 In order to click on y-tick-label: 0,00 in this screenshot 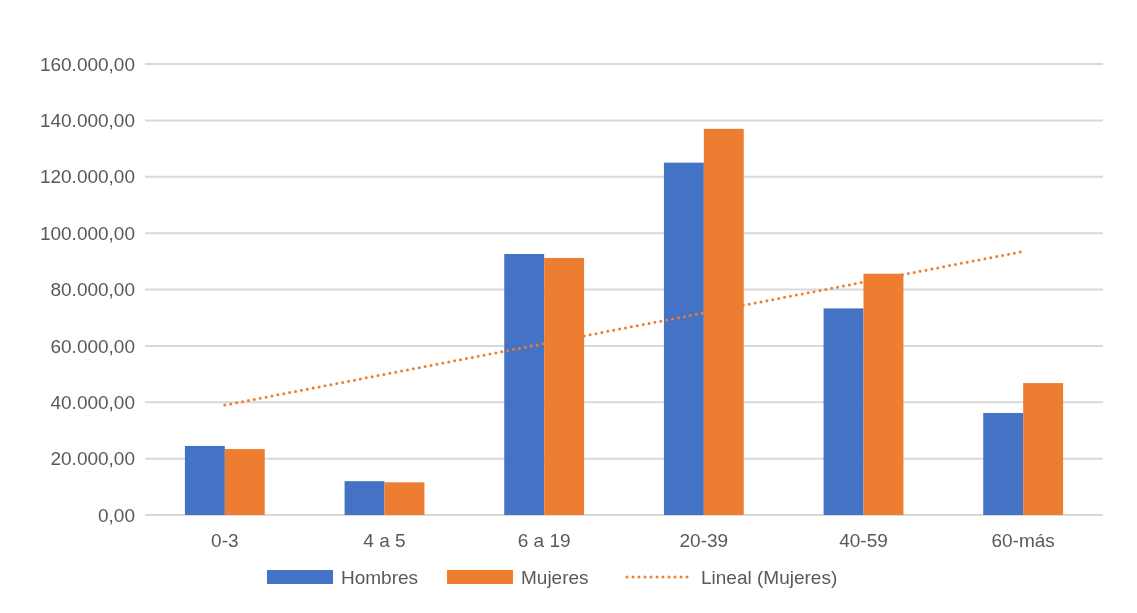, I will do `click(116, 515)`.